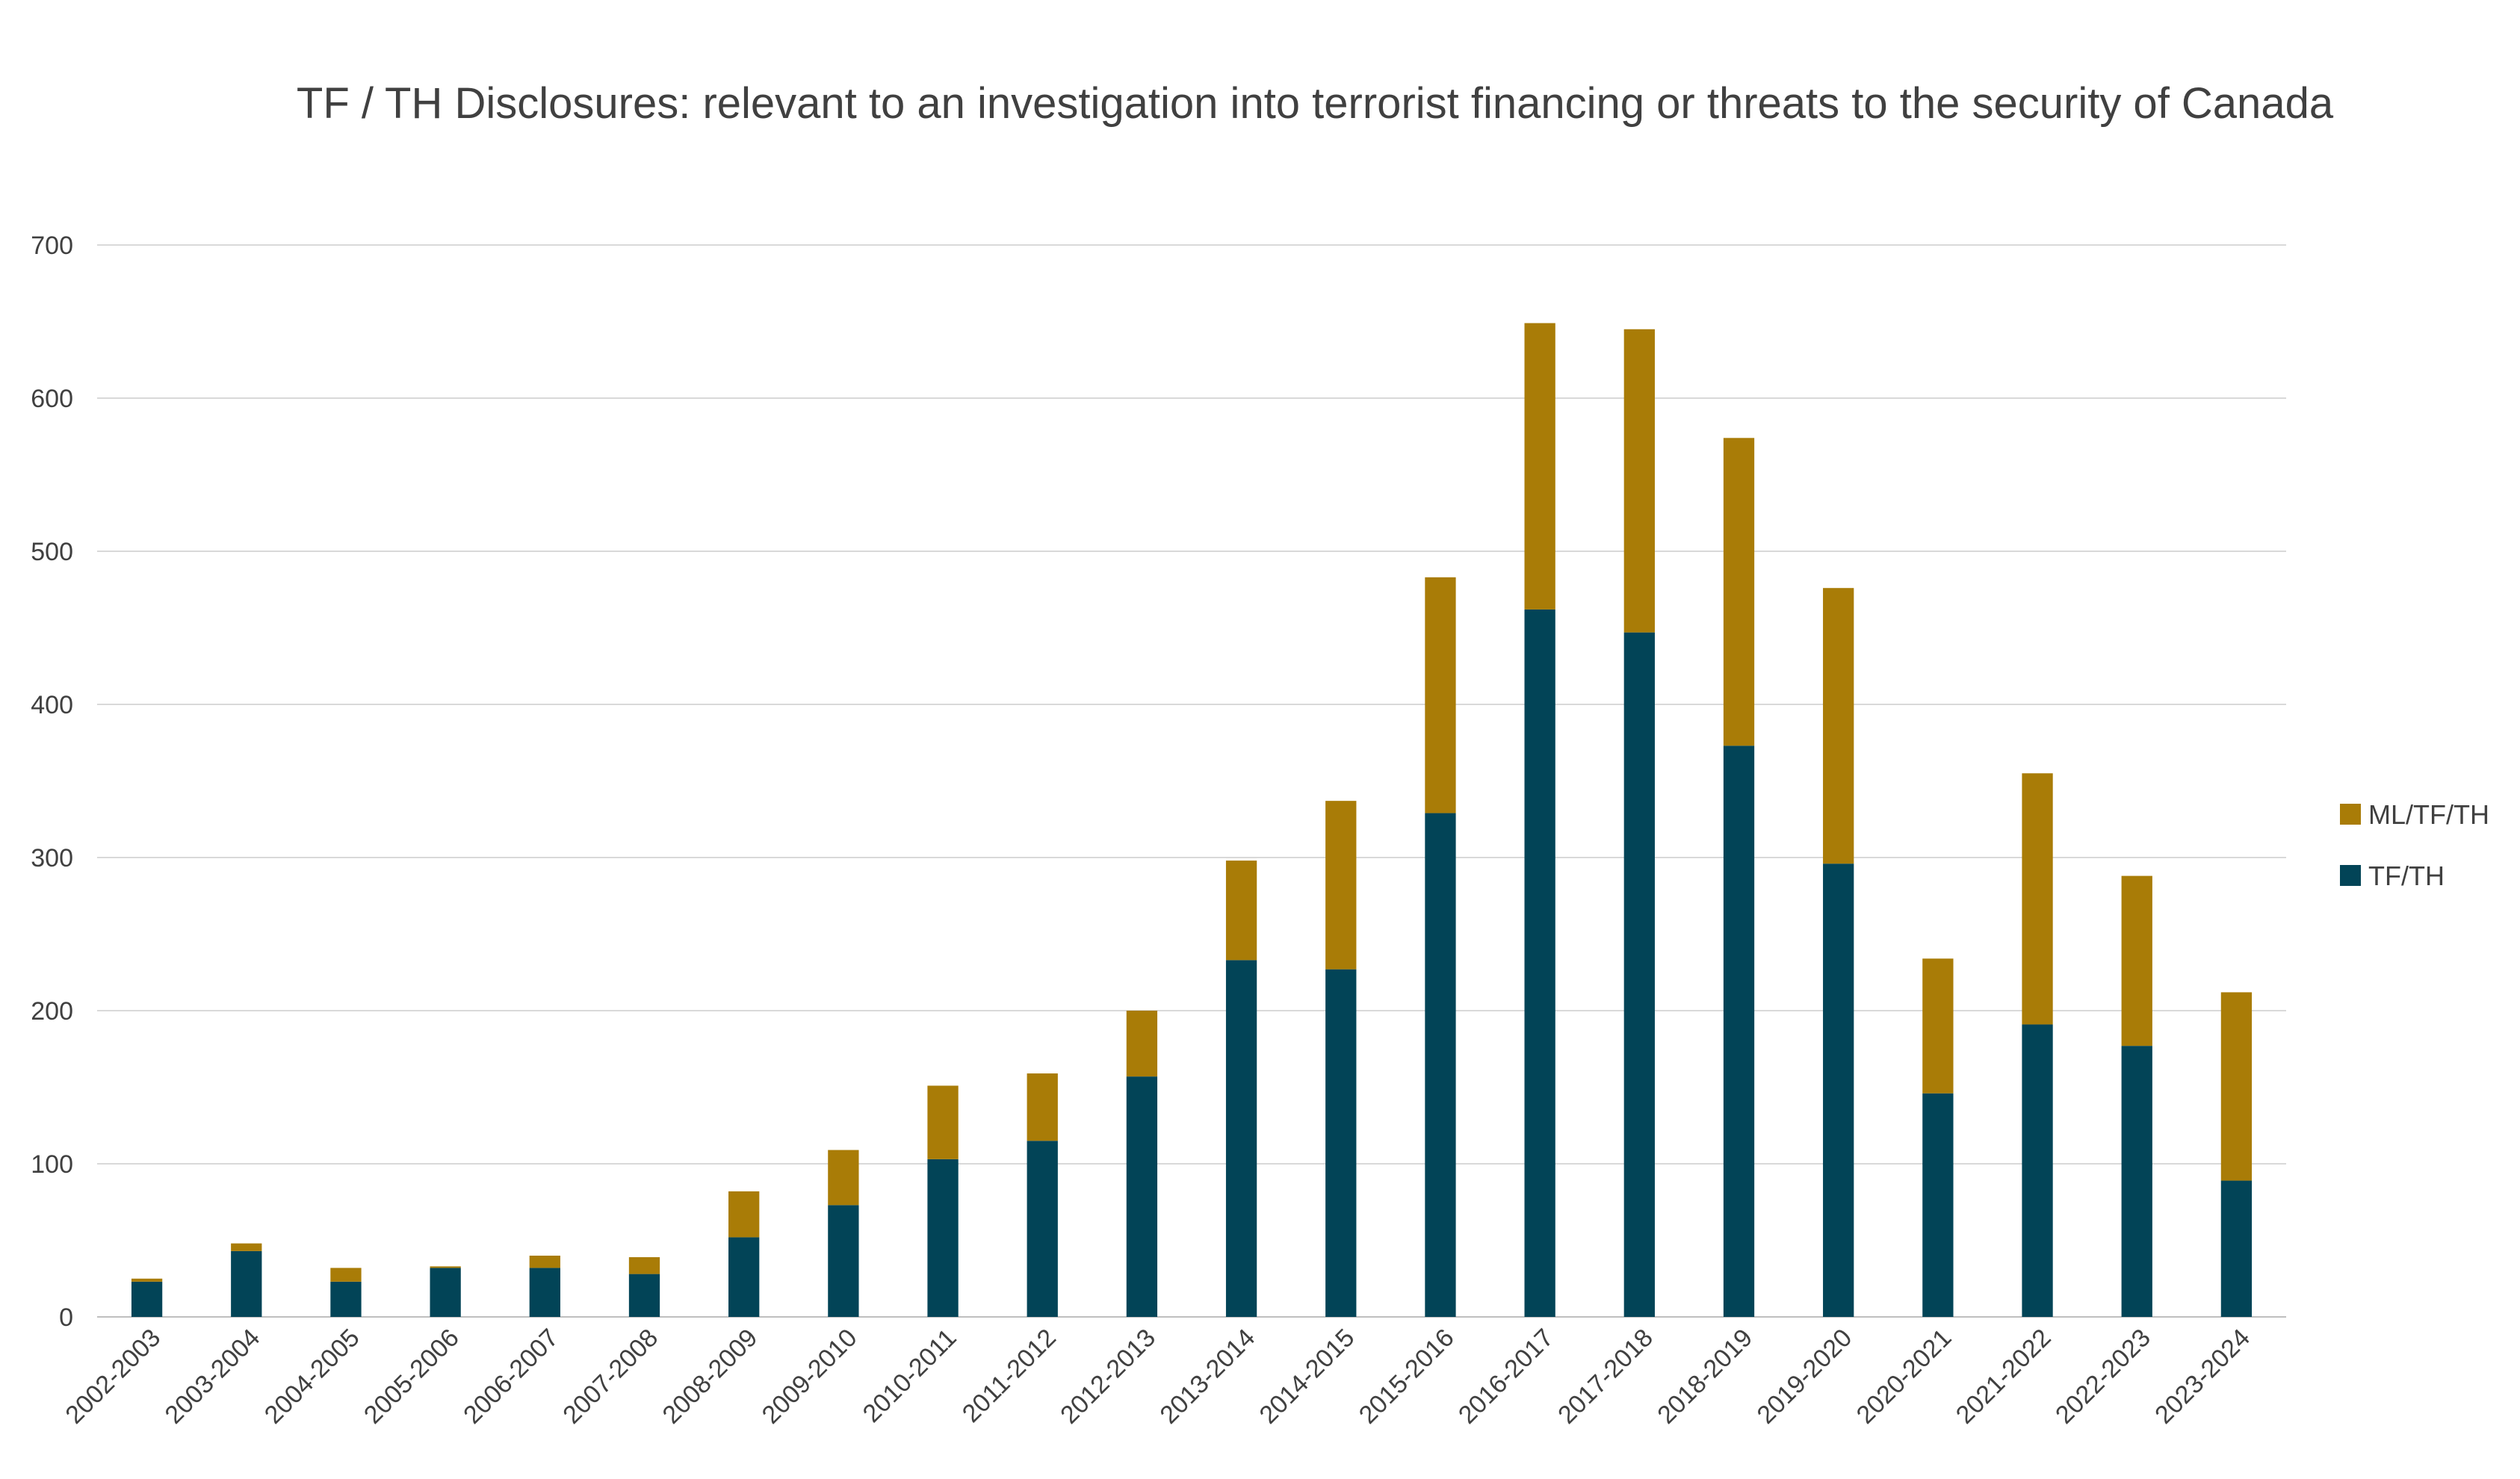 The height and width of the screenshot is (1479, 2520). I want to click on x-tick-label: 2006-2007, so click(511, 1377).